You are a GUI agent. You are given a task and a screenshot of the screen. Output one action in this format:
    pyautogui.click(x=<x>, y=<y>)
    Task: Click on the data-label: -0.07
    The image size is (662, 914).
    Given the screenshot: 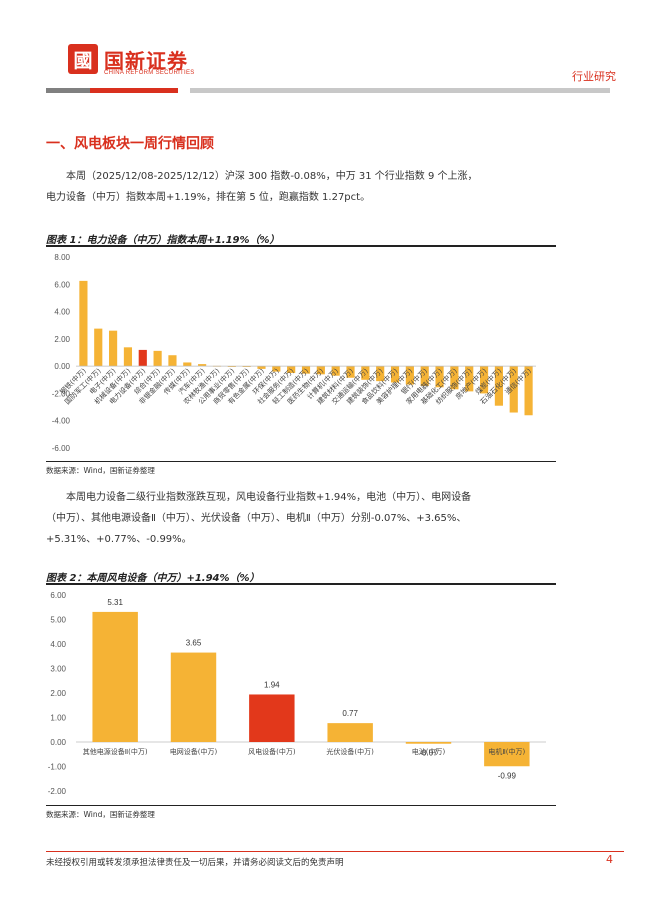 What is the action you would take?
    pyautogui.click(x=428, y=753)
    